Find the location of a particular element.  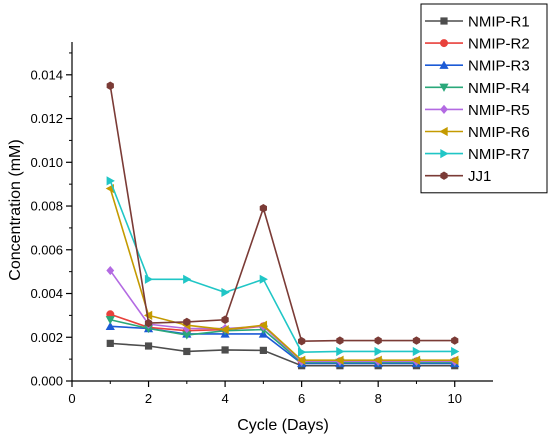

x-tick-label: 4 is located at coordinates (224, 398).